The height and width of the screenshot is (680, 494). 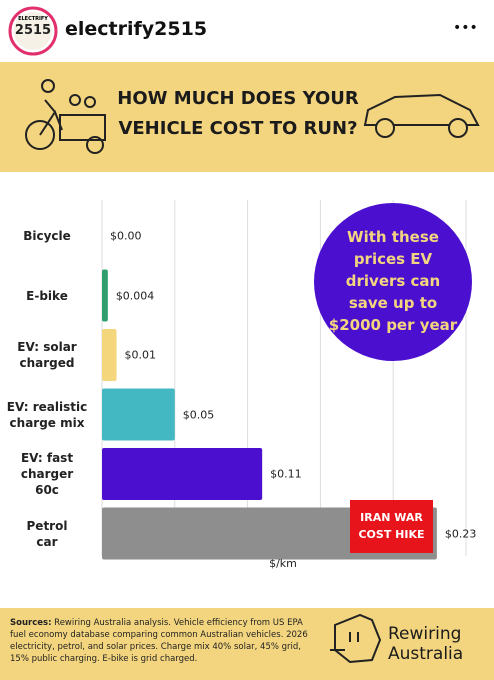 I want to click on logo-icon, so click(x=356, y=638).